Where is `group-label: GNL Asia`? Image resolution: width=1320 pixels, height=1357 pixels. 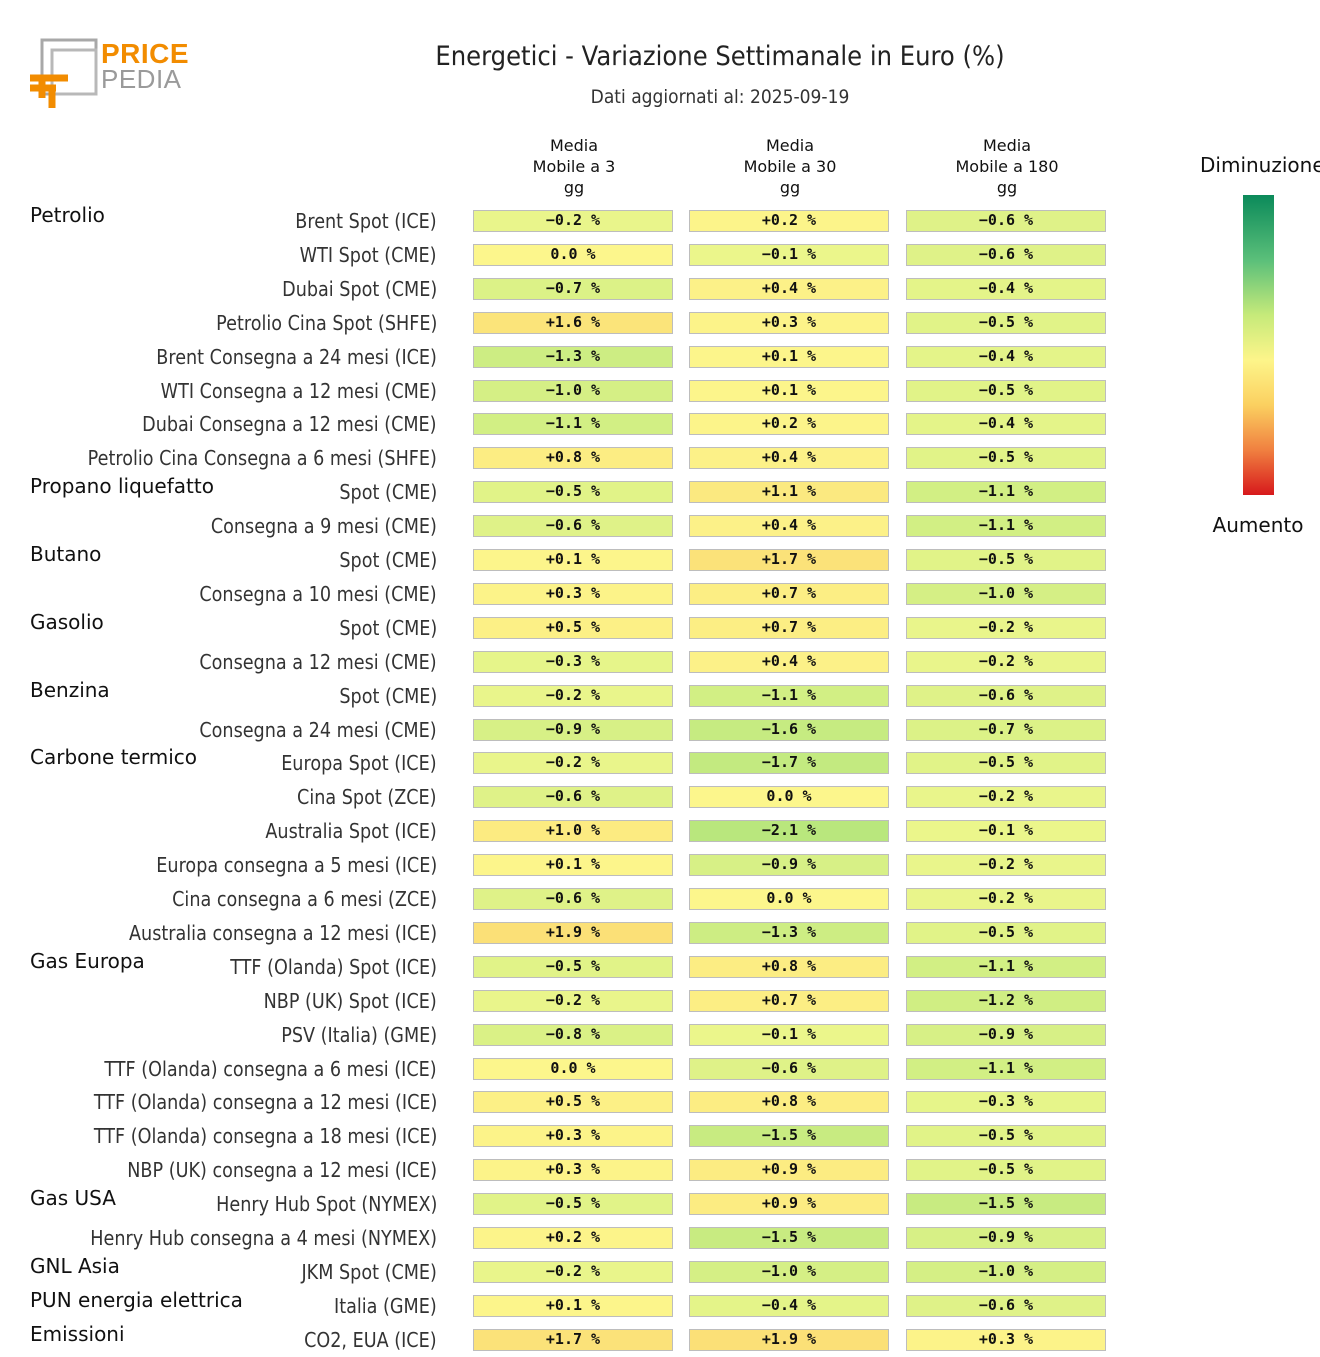 group-label: GNL Asia is located at coordinates (75, 1265).